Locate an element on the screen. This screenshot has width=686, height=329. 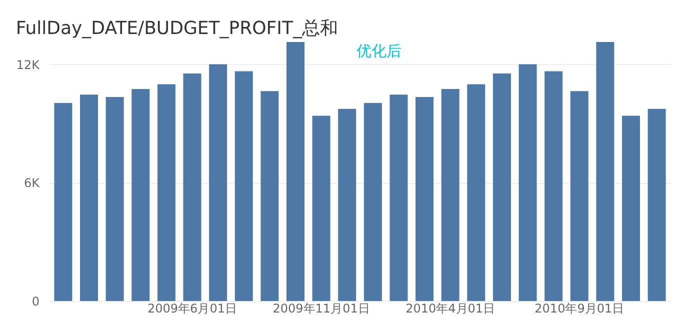
x-tick-label: 2010年4月01日 is located at coordinates (451, 309).